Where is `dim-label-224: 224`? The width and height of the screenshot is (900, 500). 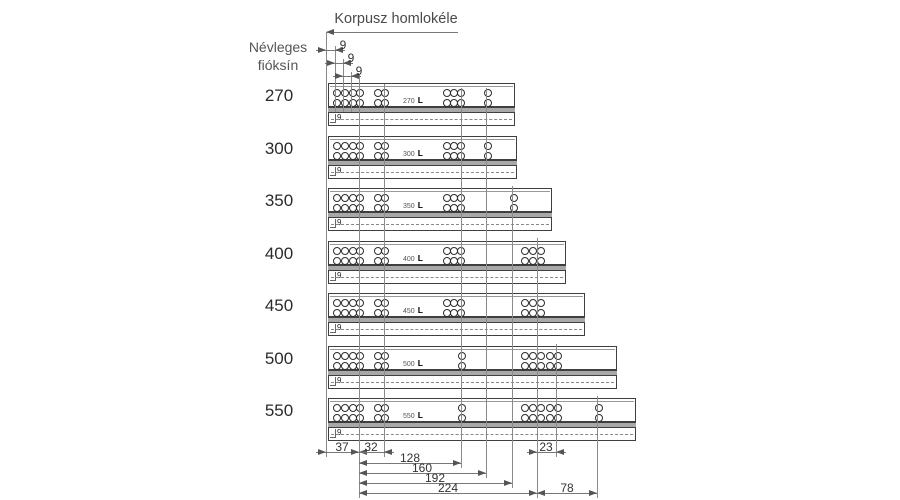 dim-label-224: 224 is located at coordinates (448, 488).